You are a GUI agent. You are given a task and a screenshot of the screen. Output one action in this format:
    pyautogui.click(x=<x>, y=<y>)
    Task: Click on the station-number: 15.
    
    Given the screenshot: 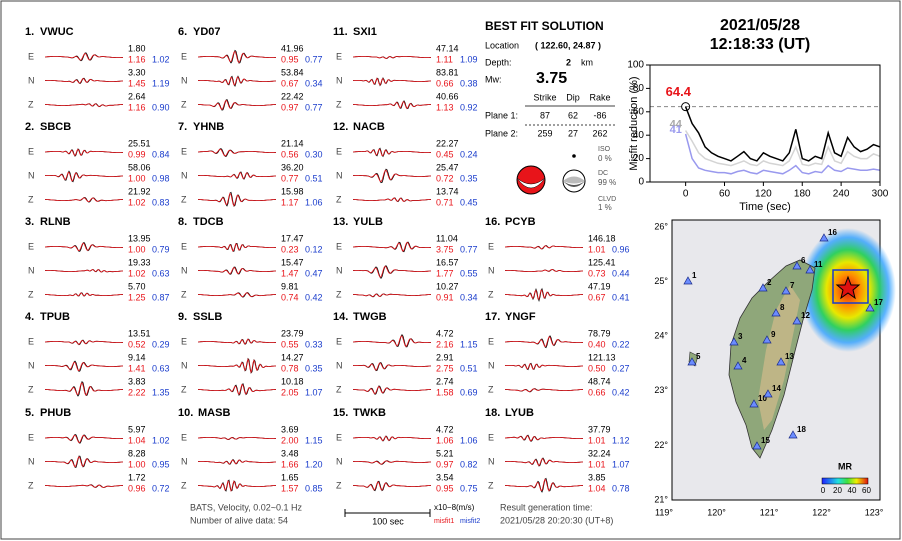 What is the action you would take?
    pyautogui.click(x=340, y=413)
    